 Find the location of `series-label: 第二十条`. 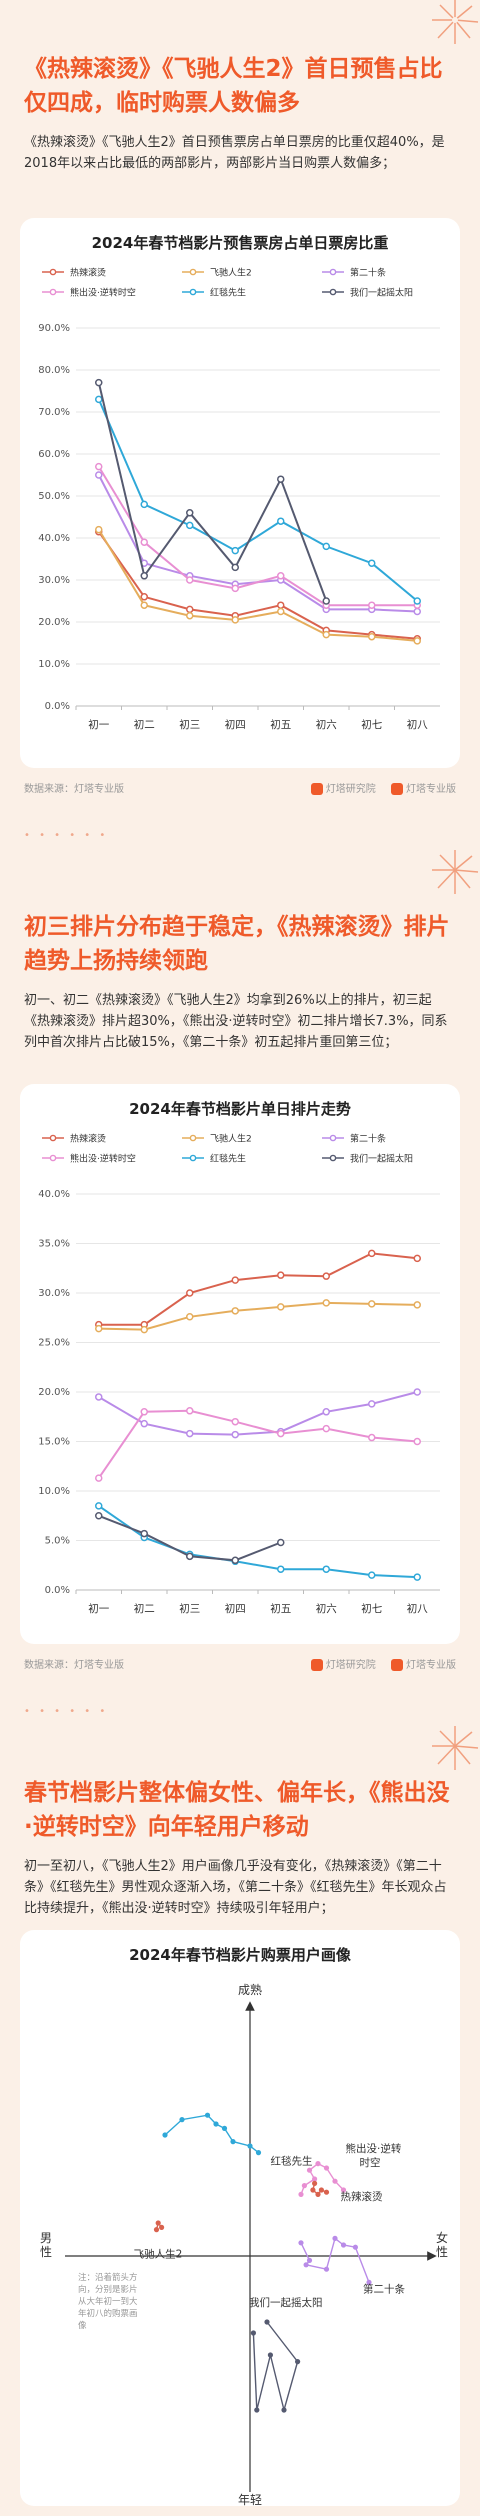

series-label: 第二十条 is located at coordinates (384, 2288).